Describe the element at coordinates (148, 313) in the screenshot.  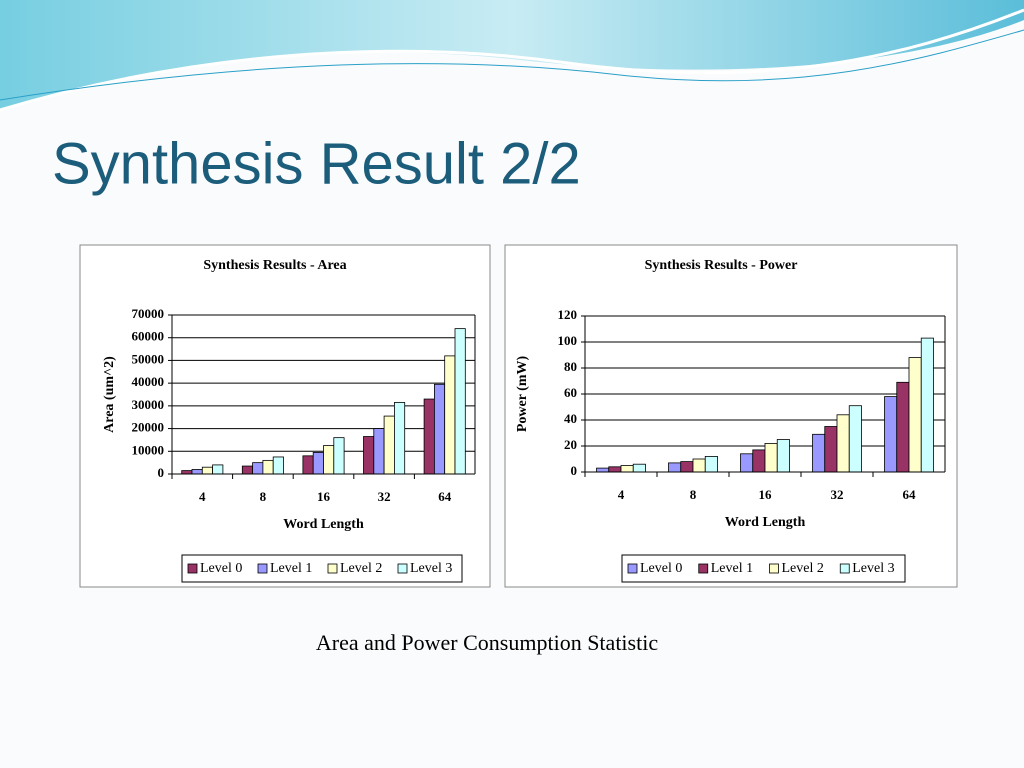
I see `y-tick-label: 70000` at that location.